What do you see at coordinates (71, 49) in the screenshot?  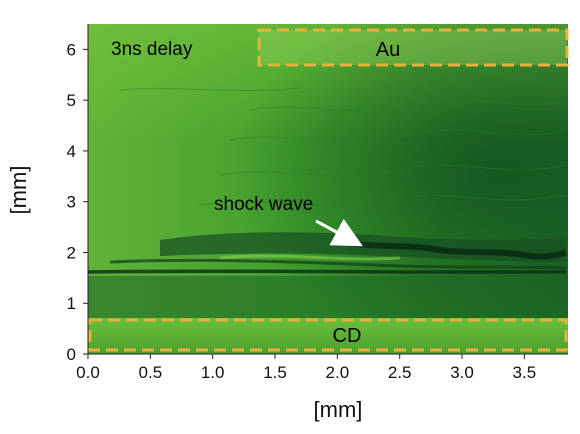 I see `y-tick-label: 6` at bounding box center [71, 49].